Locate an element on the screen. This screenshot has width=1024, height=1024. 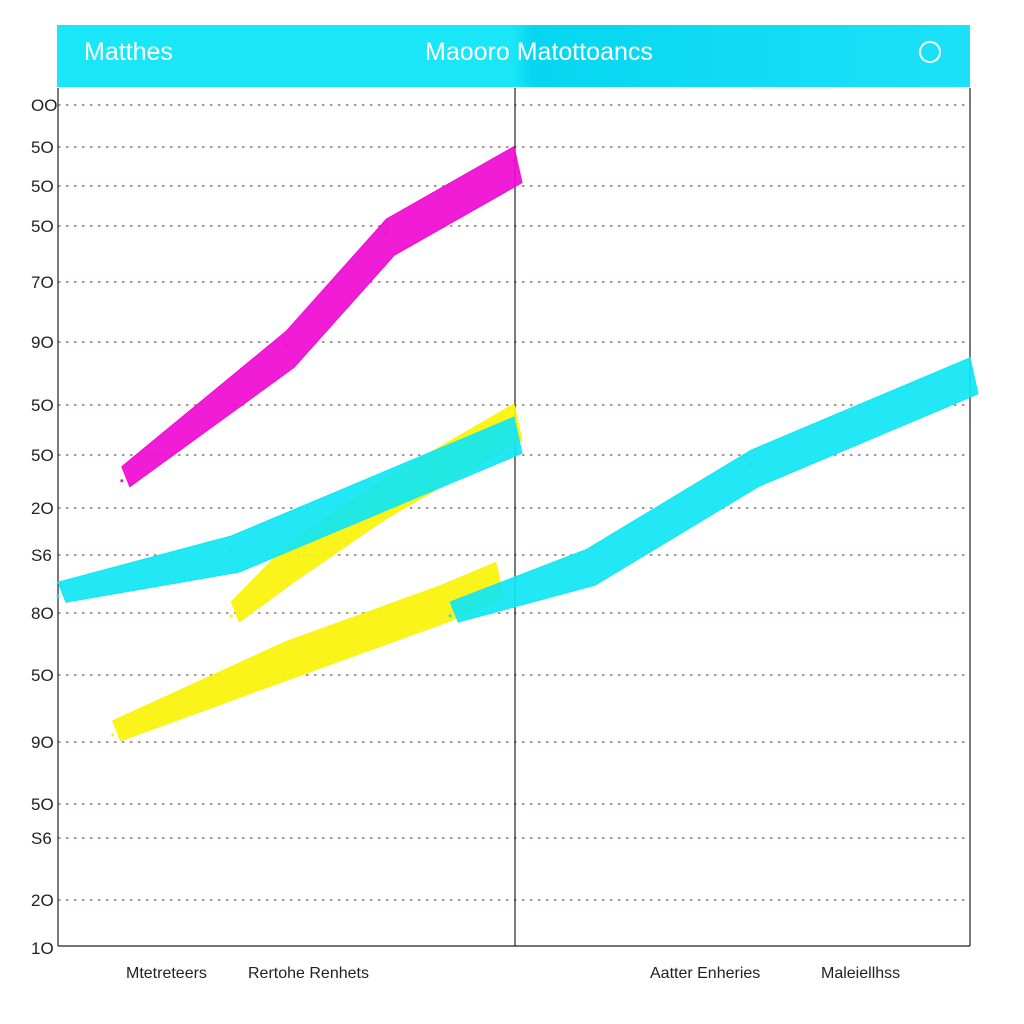
y-tick-label: 8O is located at coordinates (42, 613).